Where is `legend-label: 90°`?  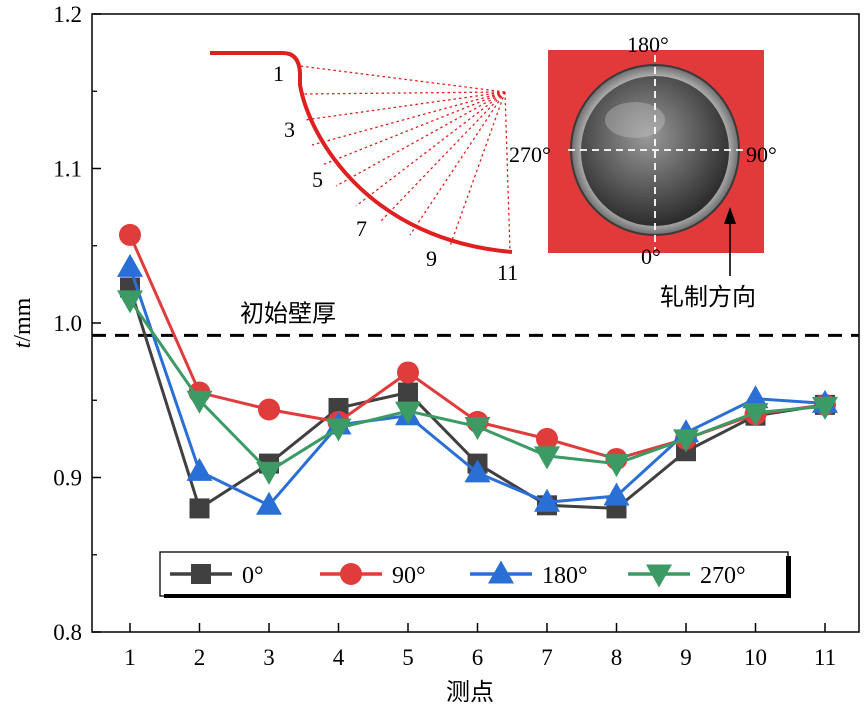 legend-label: 90° is located at coordinates (409, 576).